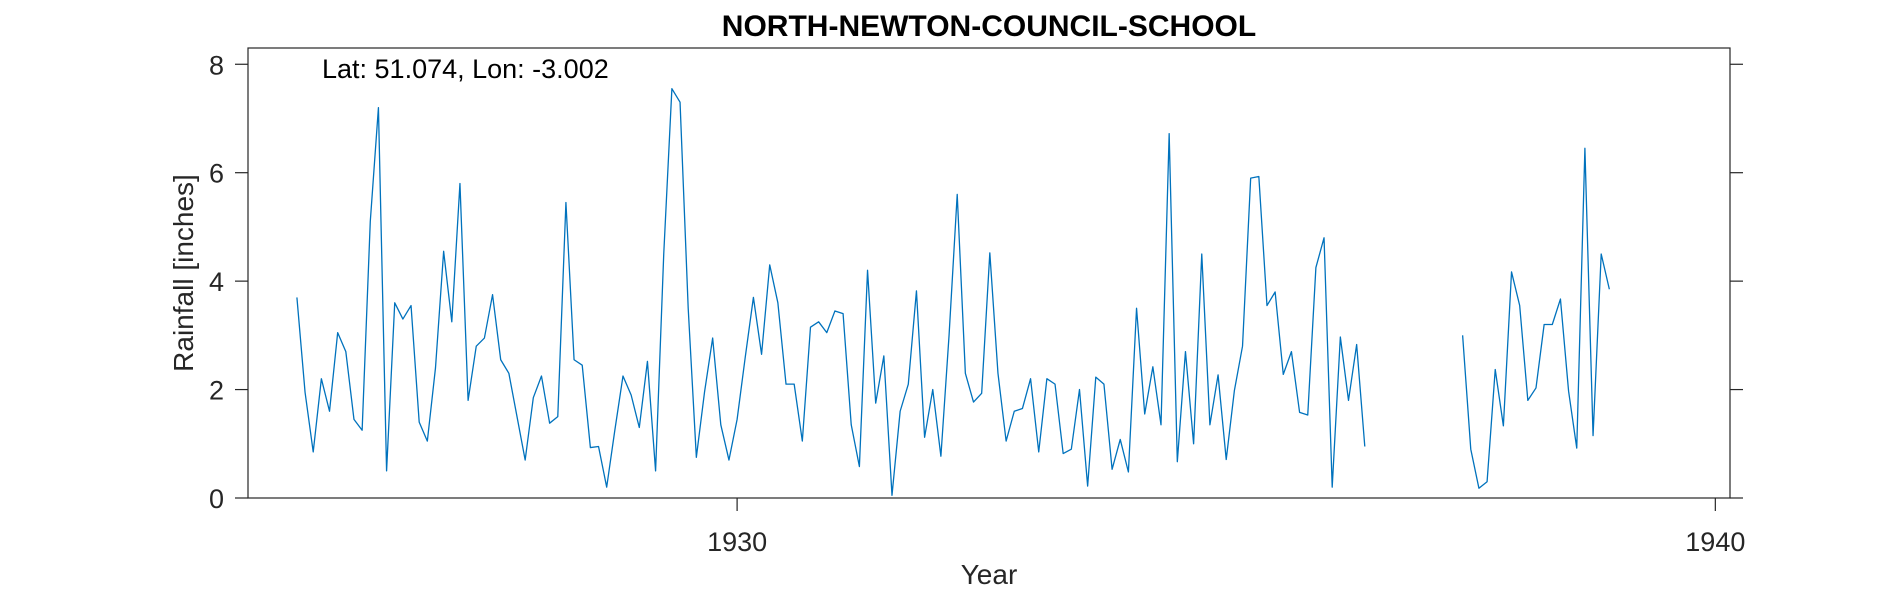  Describe the element at coordinates (989, 26) in the screenshot. I see `chart-title: NORTH-NEWTON-COUNCIL-SCHOOL` at that location.